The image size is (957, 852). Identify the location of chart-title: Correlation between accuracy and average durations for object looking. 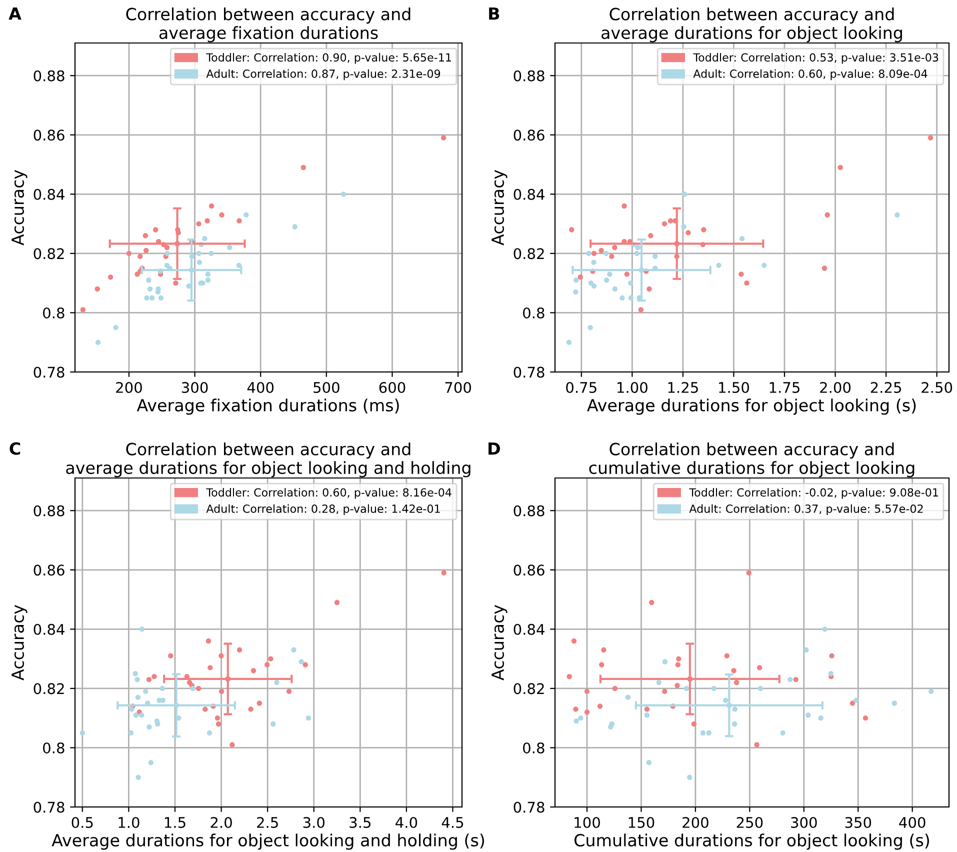
(752, 25).